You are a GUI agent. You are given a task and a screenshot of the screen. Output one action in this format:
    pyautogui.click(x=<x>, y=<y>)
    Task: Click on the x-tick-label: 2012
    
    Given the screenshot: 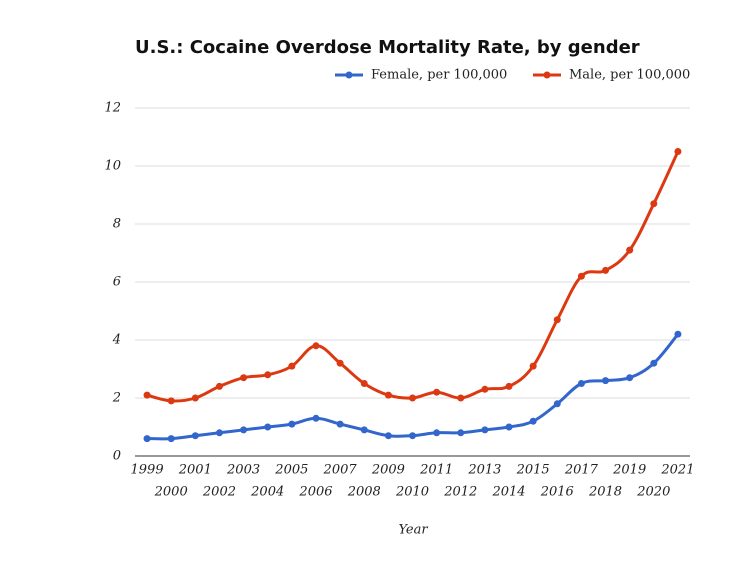 What is the action you would take?
    pyautogui.click(x=460, y=492)
    